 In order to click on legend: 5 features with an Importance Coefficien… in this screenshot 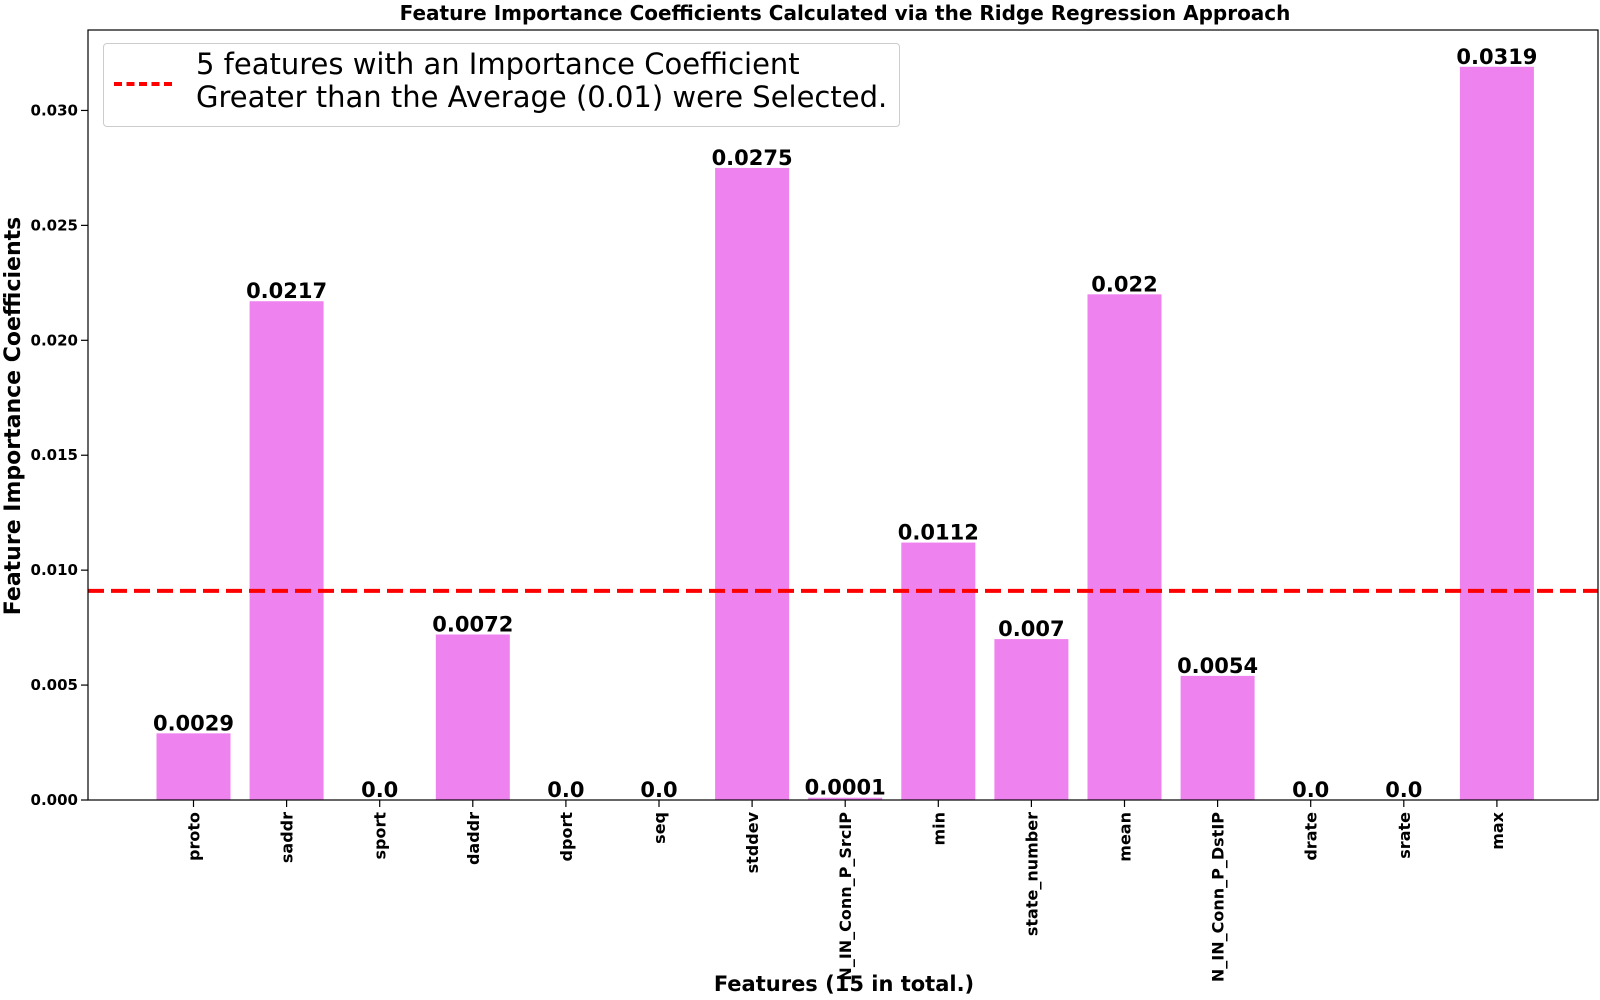, I will do `click(501, 85)`.